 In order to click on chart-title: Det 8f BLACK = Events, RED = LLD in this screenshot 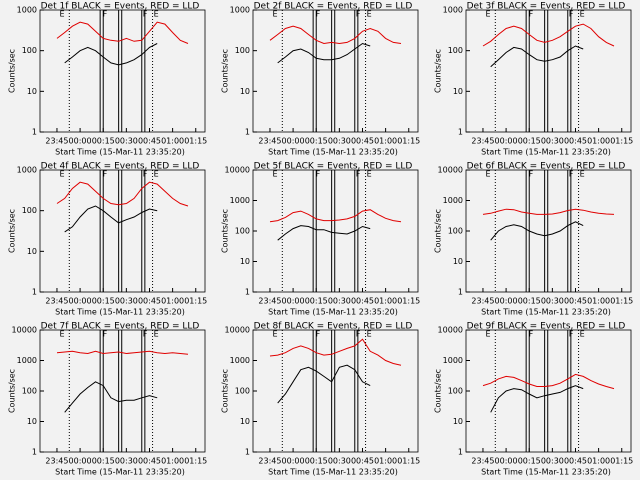, I will do `click(333, 327)`.